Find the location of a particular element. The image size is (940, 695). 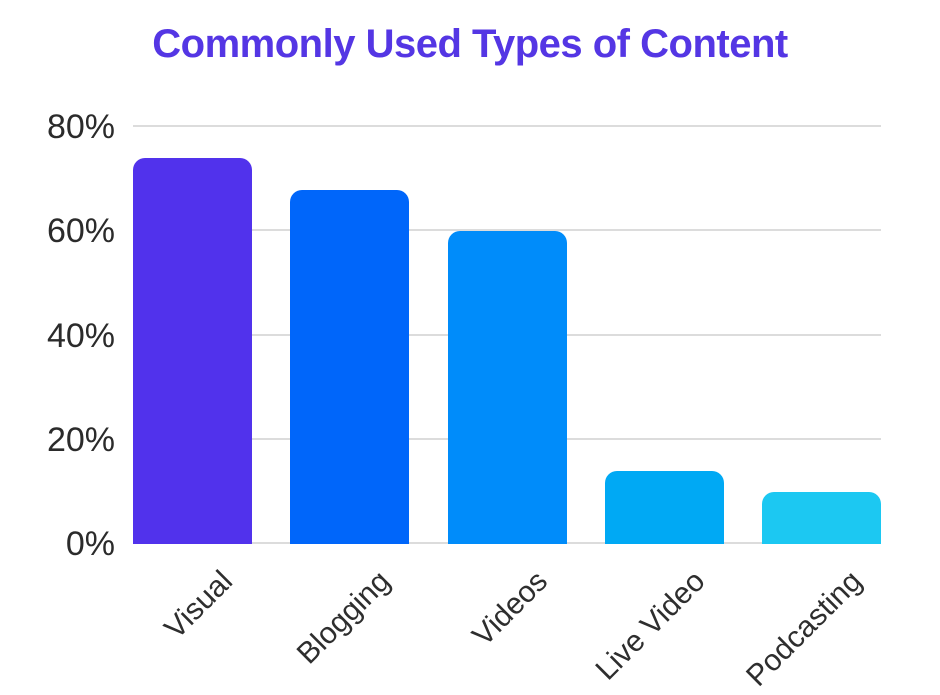

x-label-visual: Visual is located at coordinates (199, 605).